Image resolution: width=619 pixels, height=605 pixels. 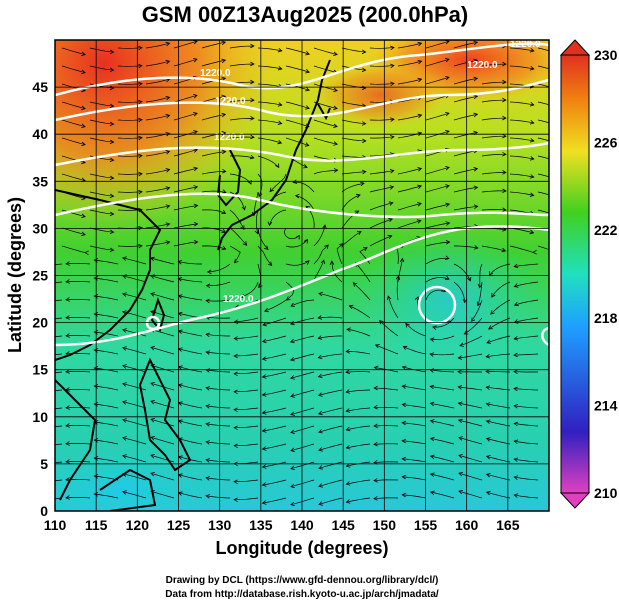 I want to click on colorbar: 210 214 218 222 226 230, so click(x=588, y=274).